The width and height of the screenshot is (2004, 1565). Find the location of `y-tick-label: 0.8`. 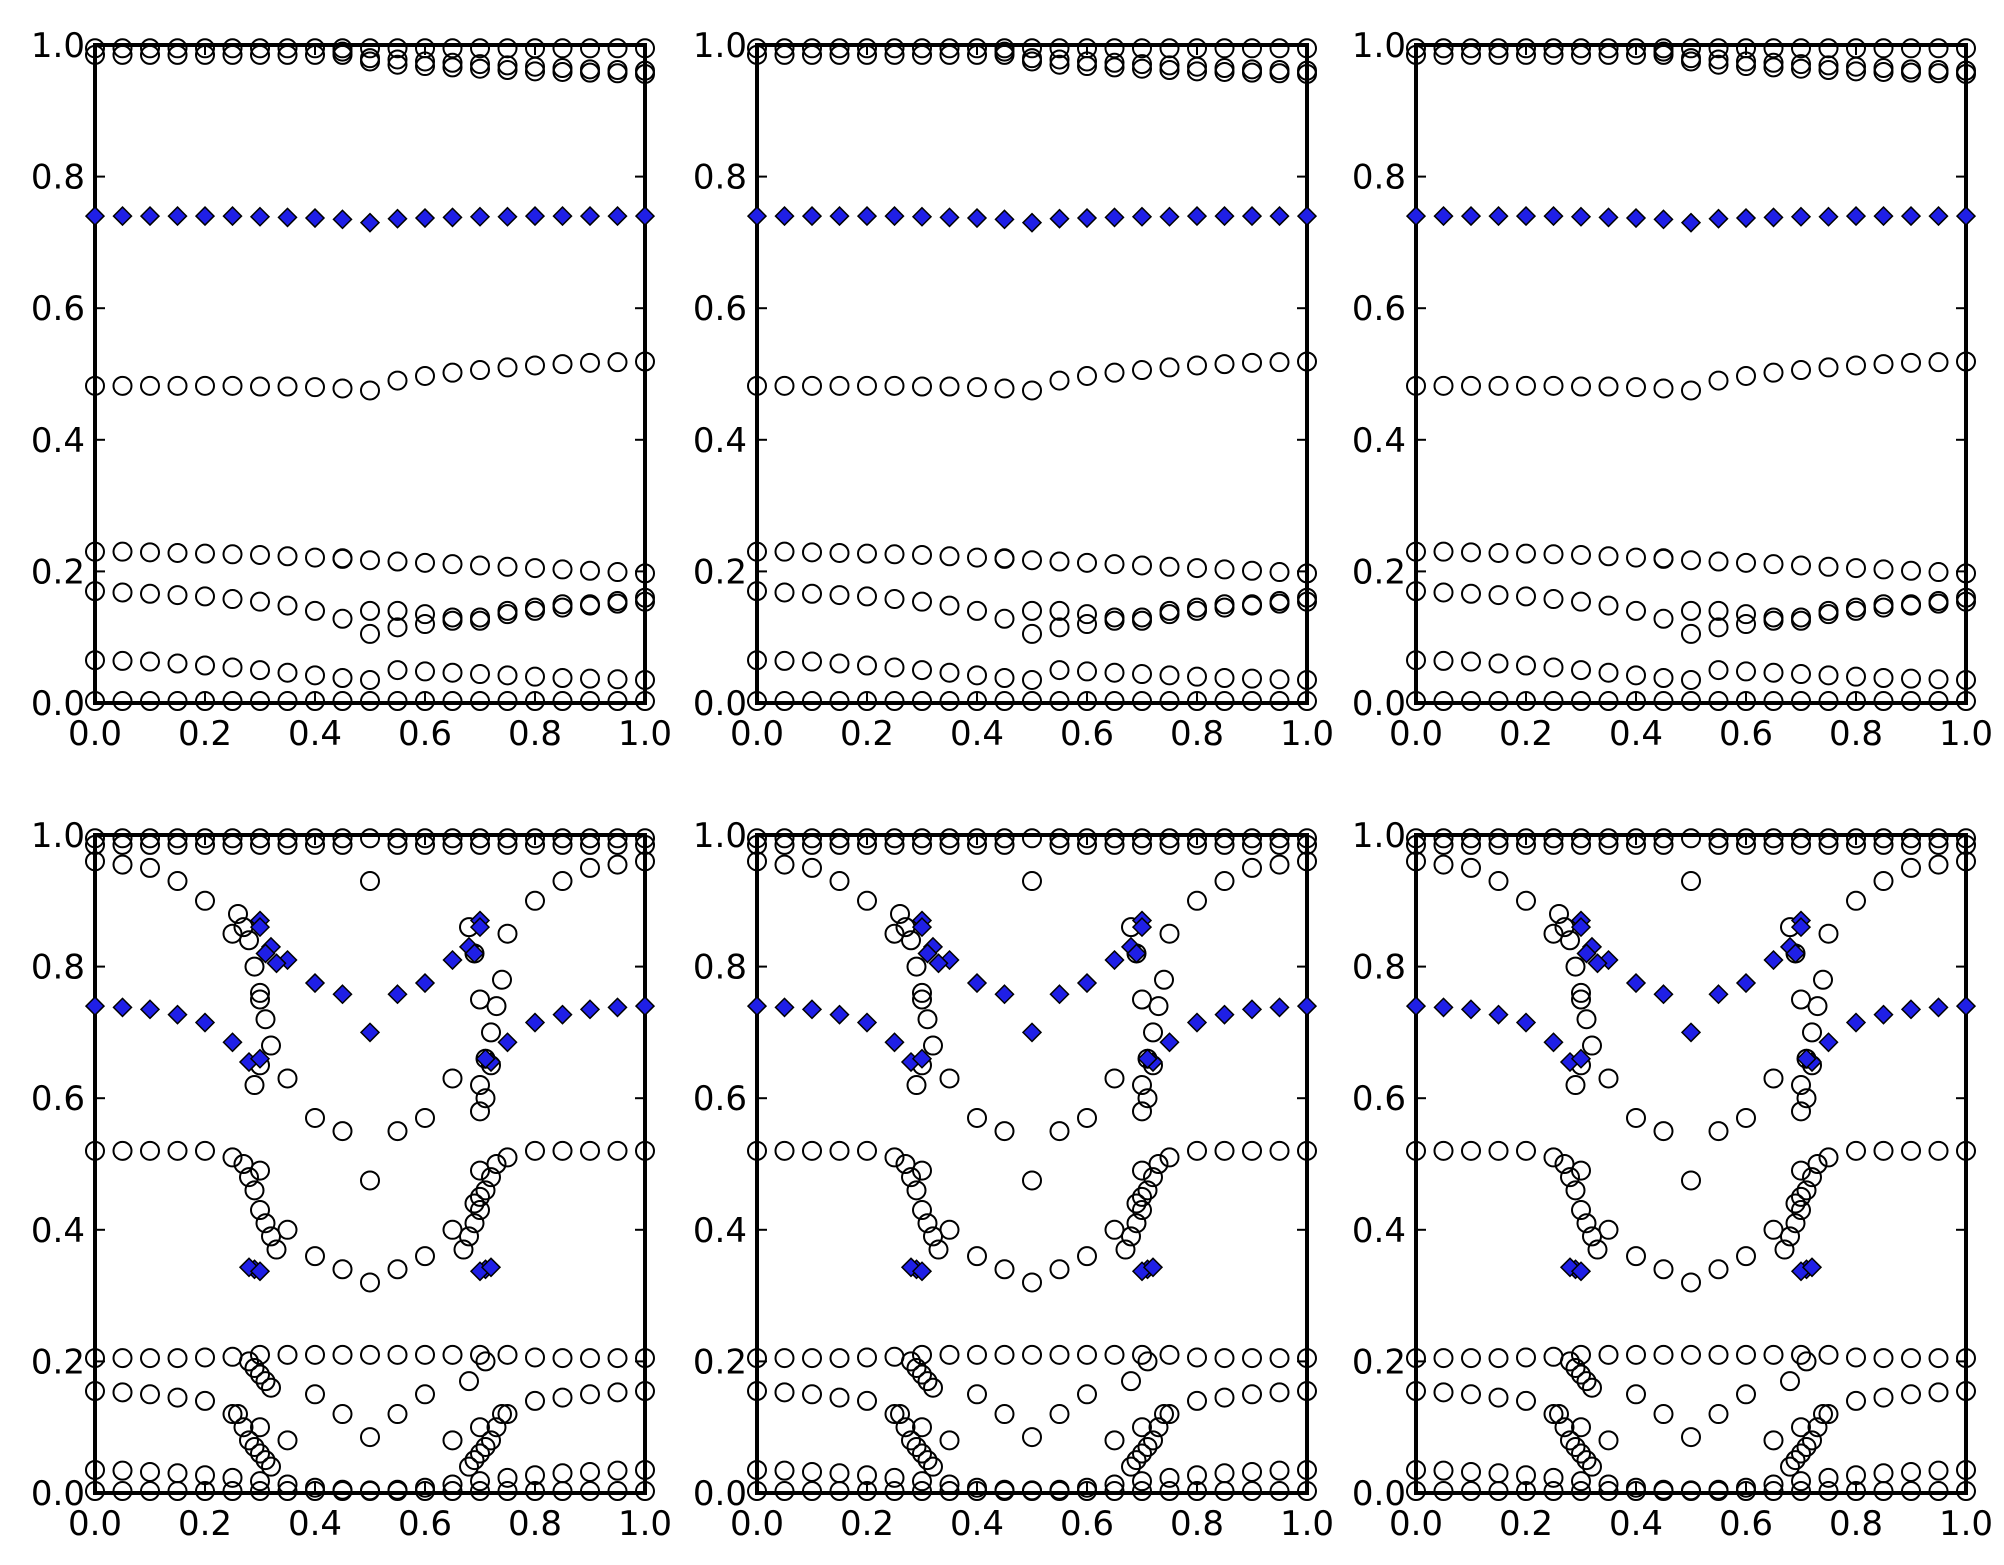

y-tick-label: 0.8 is located at coordinates (1379, 968).